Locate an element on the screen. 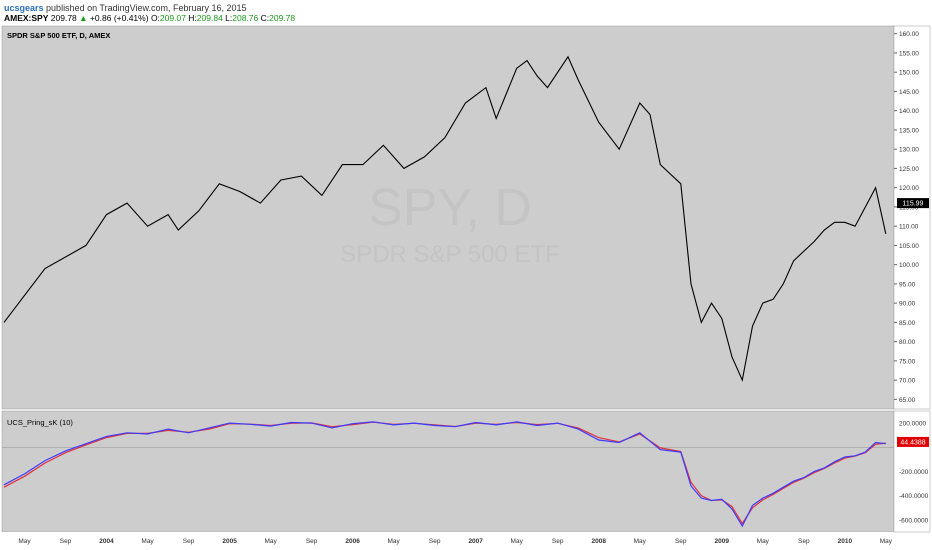 This screenshot has height=550, width=932. last-price: 209.78 is located at coordinates (63, 18).